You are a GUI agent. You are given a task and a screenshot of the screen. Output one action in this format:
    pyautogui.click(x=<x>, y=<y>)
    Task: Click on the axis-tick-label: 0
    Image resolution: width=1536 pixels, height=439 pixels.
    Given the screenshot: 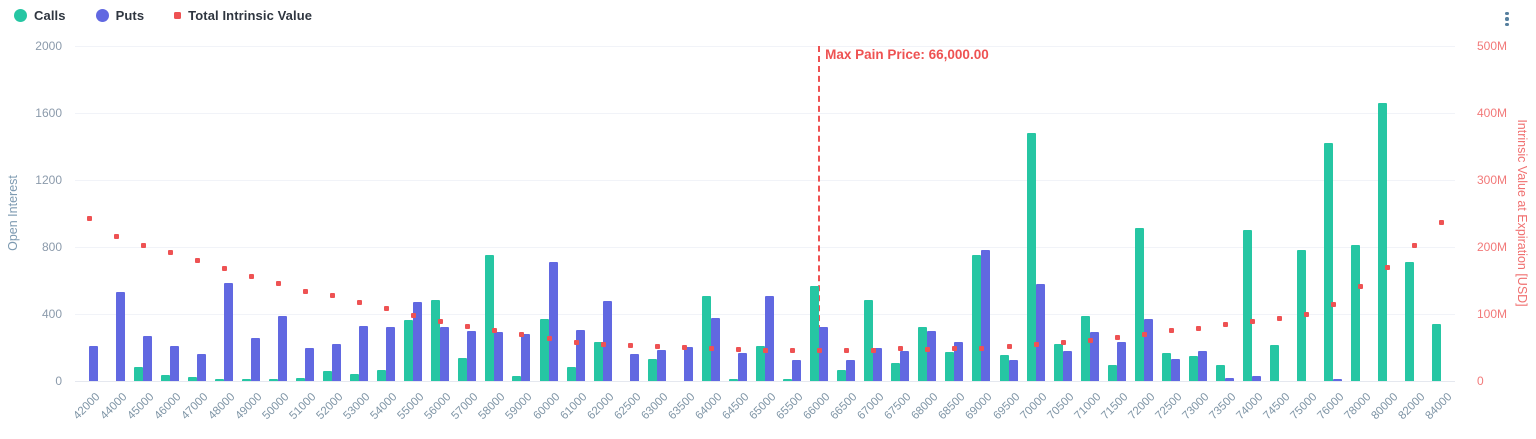 What is the action you would take?
    pyautogui.click(x=1480, y=381)
    